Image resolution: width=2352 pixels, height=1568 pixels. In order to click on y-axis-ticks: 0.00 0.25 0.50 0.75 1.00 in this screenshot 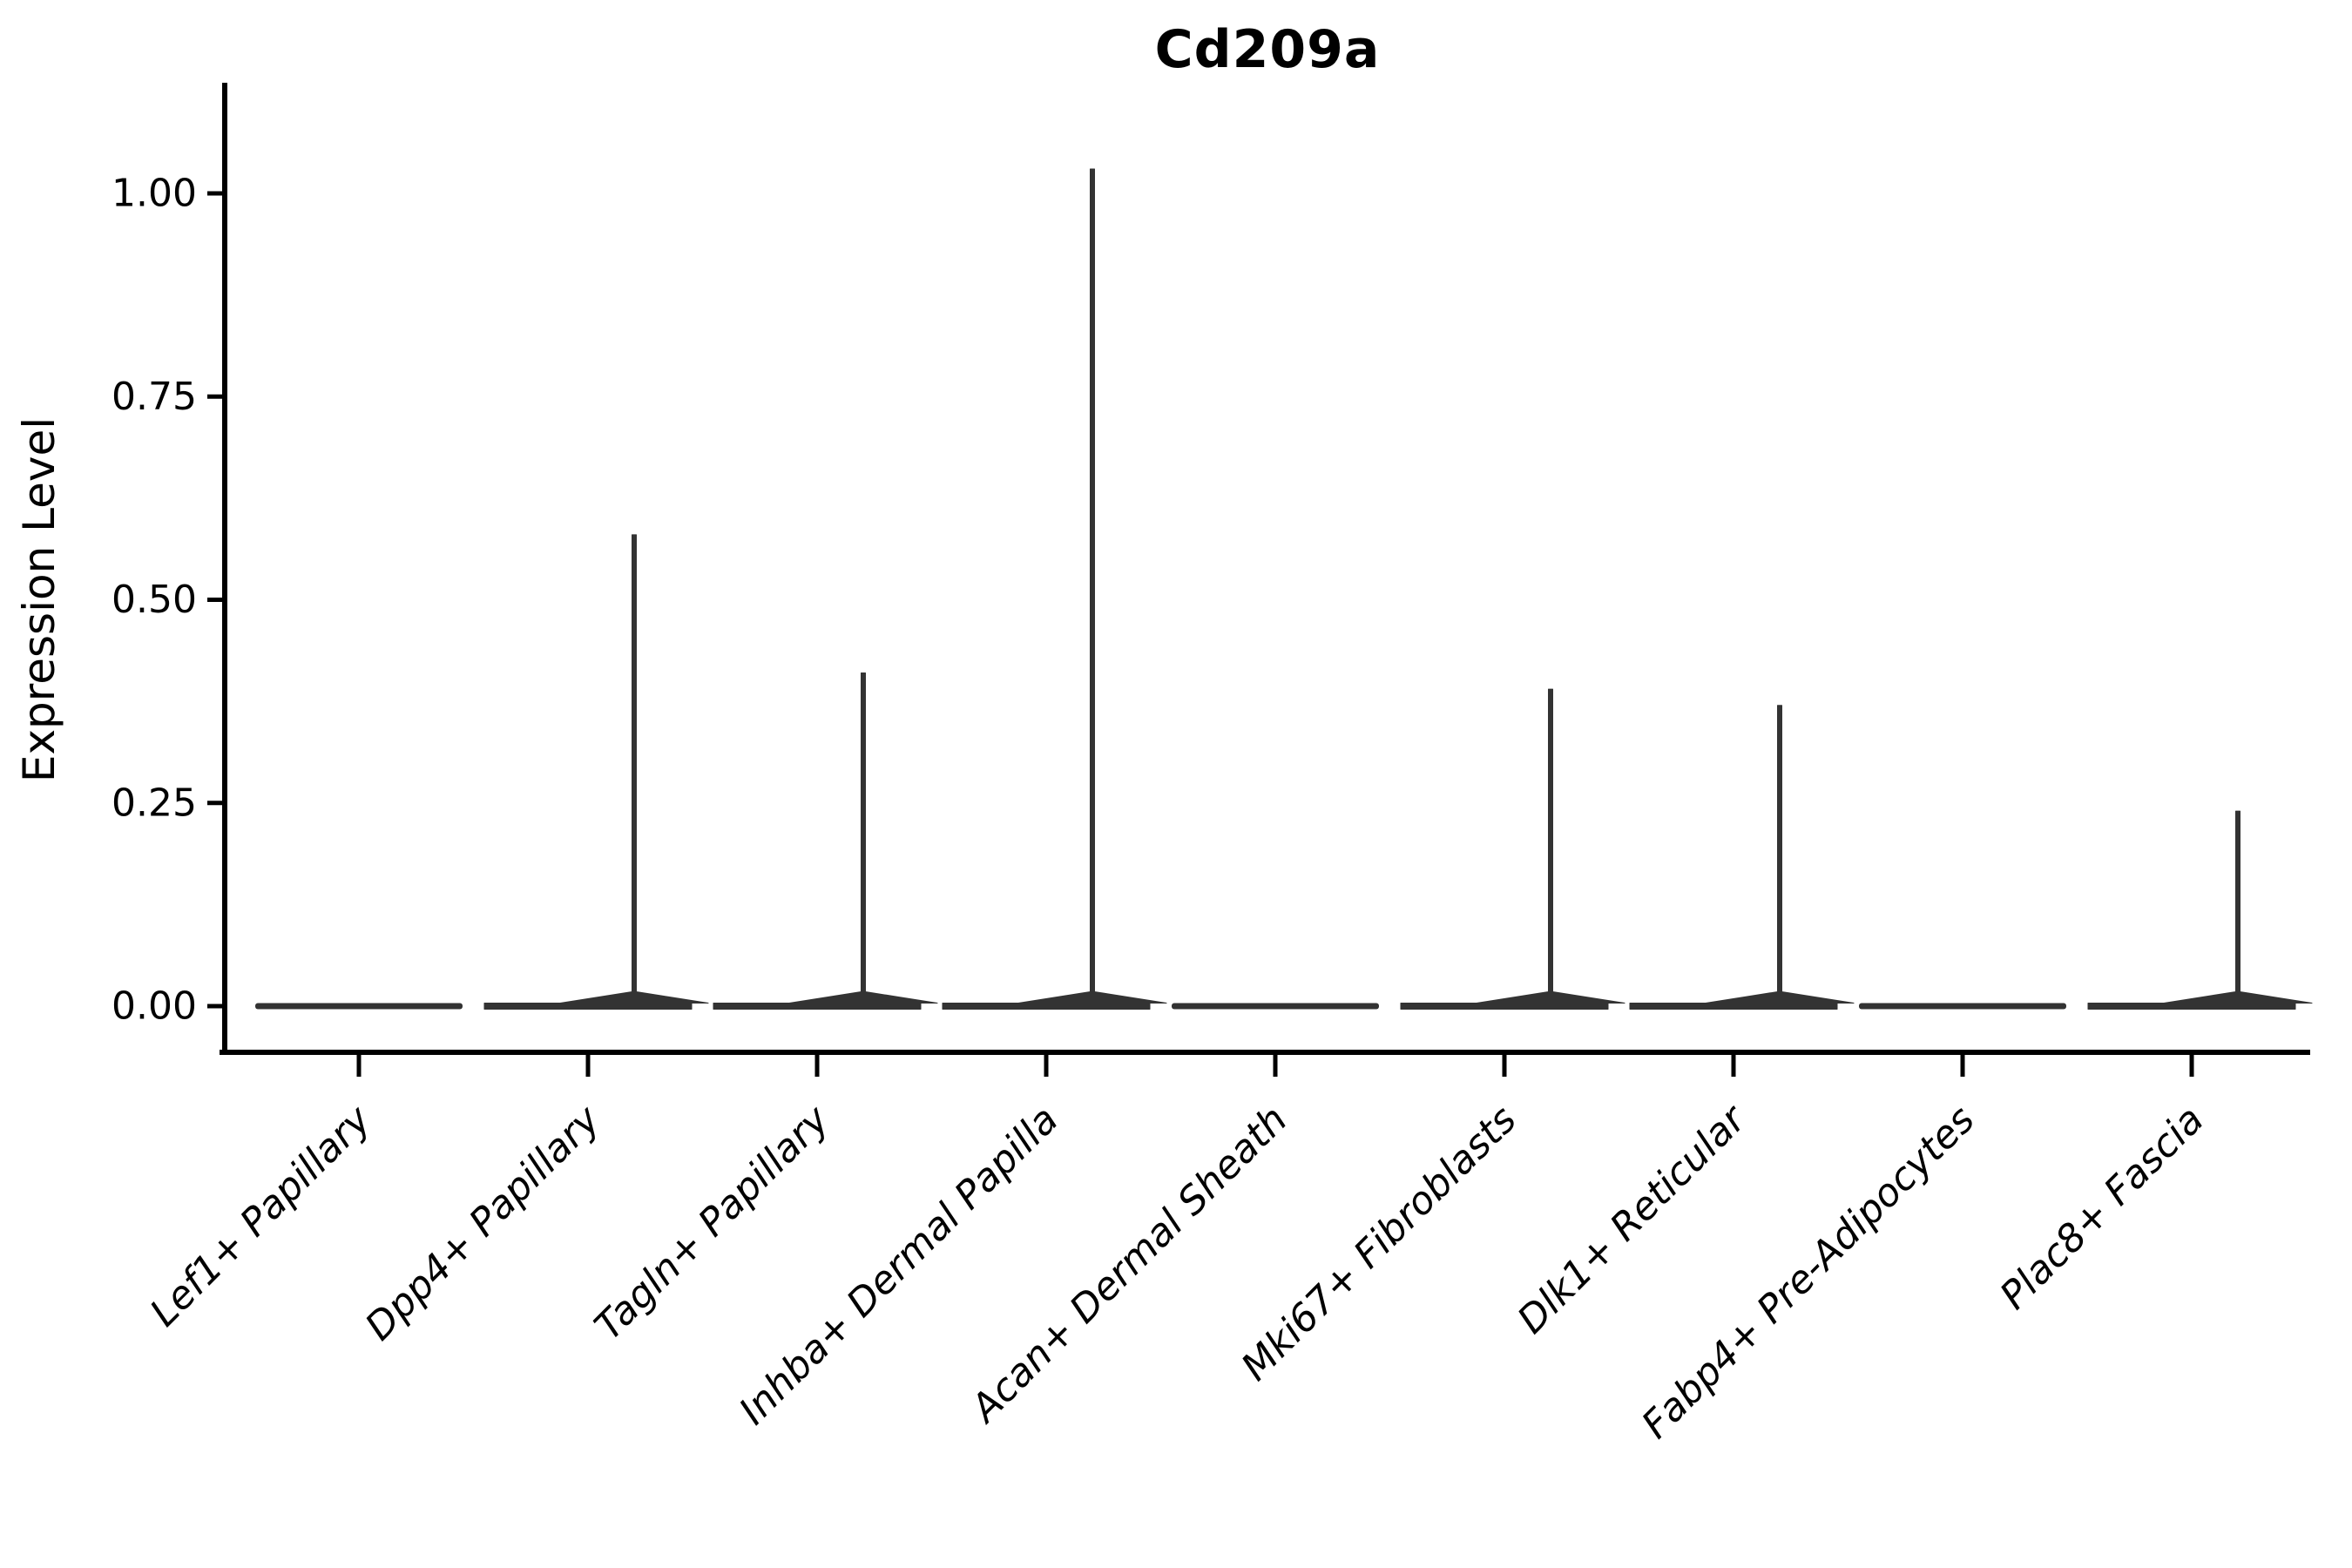, I will do `click(168, 600)`.